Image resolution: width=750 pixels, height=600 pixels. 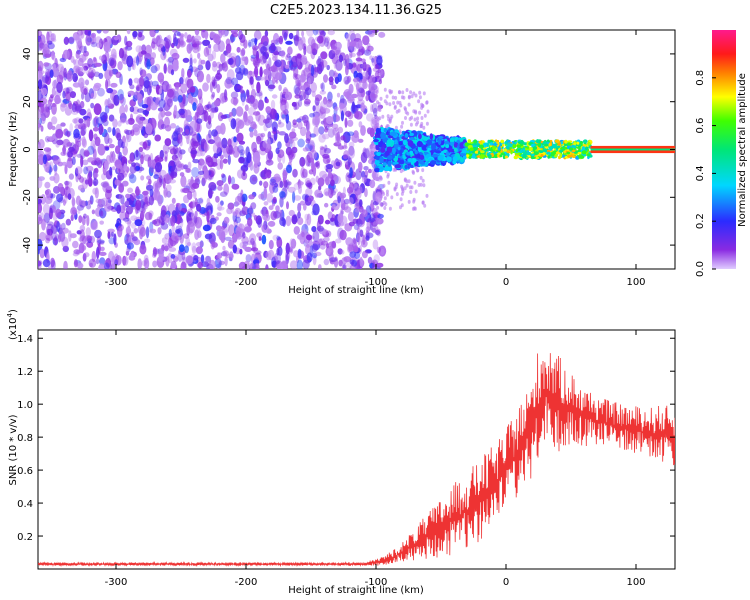 I want to click on y-tick-label: 0.4, so click(x=25, y=504).